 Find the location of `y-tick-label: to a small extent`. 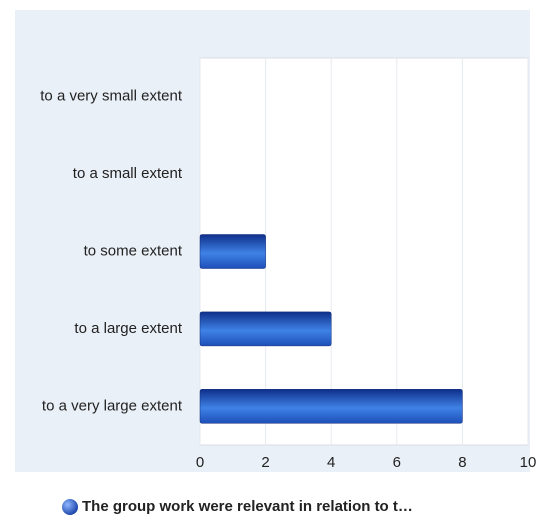

y-tick-label: to a small extent is located at coordinates (128, 173).